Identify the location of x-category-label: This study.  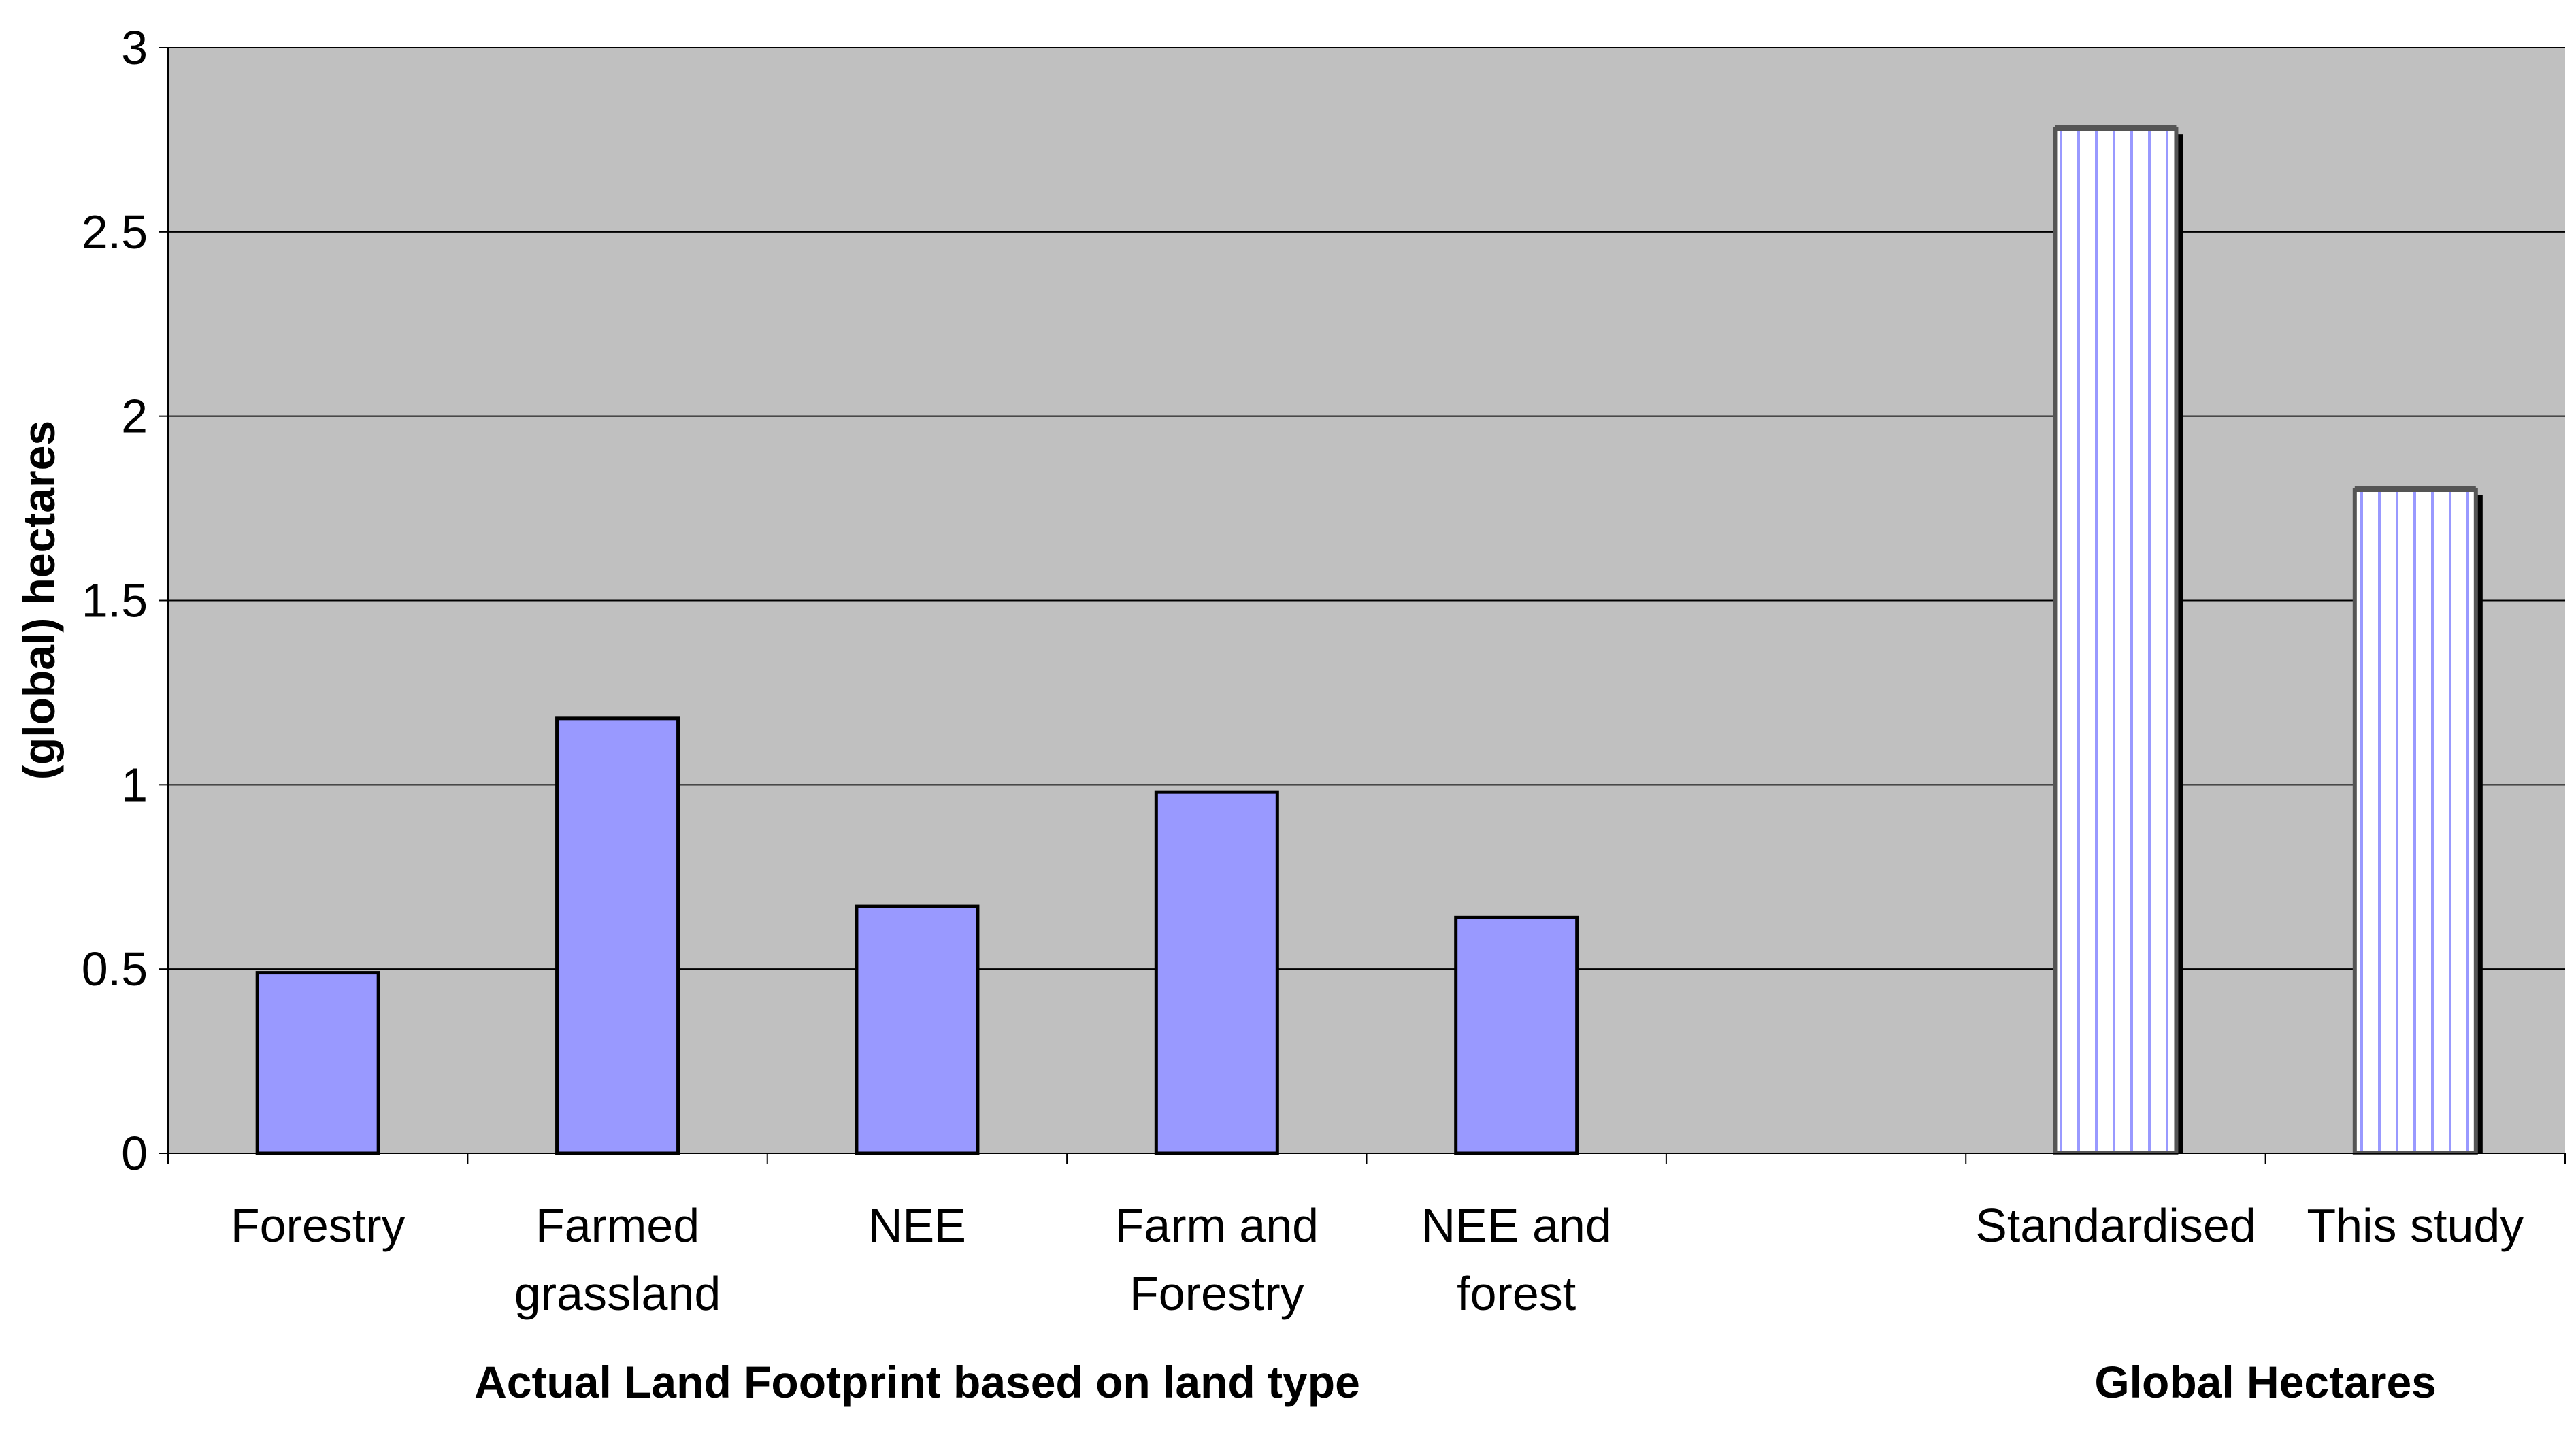
(2415, 1225).